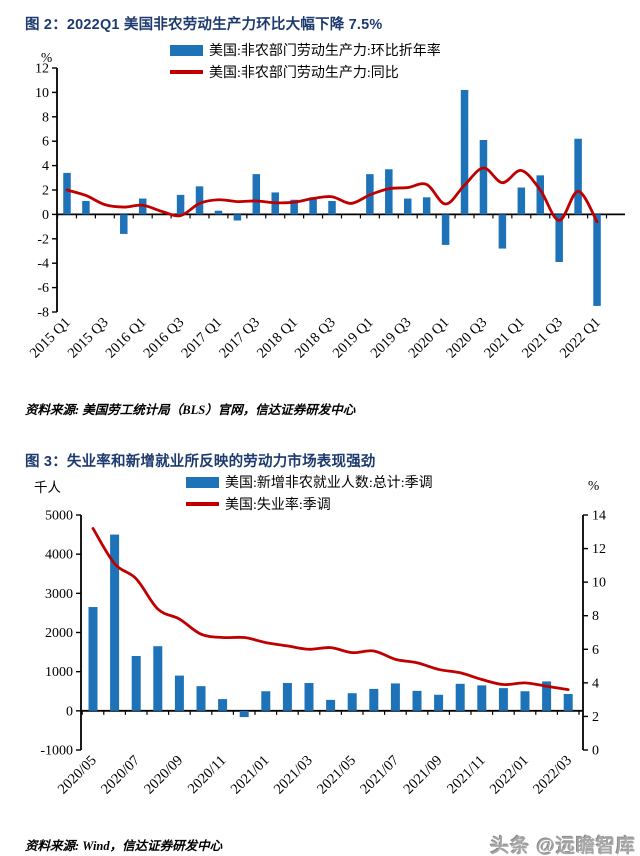  I want to click on x-tick-label: 2021/01, so click(250, 775).